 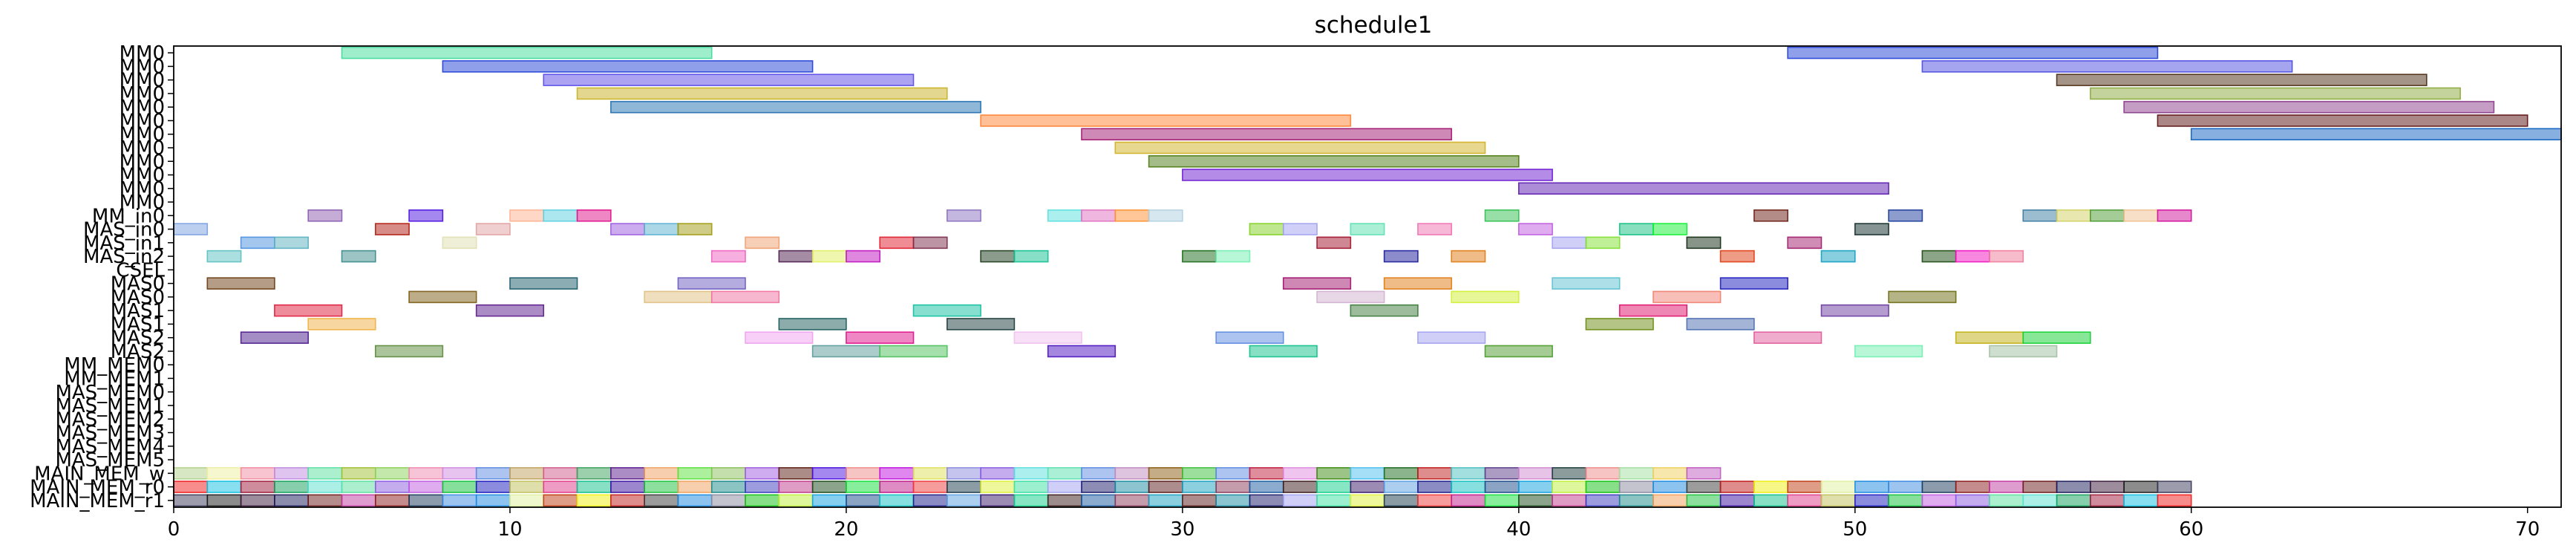 What do you see at coordinates (1855, 529) in the screenshot?
I see `x-tick-label: 50` at bounding box center [1855, 529].